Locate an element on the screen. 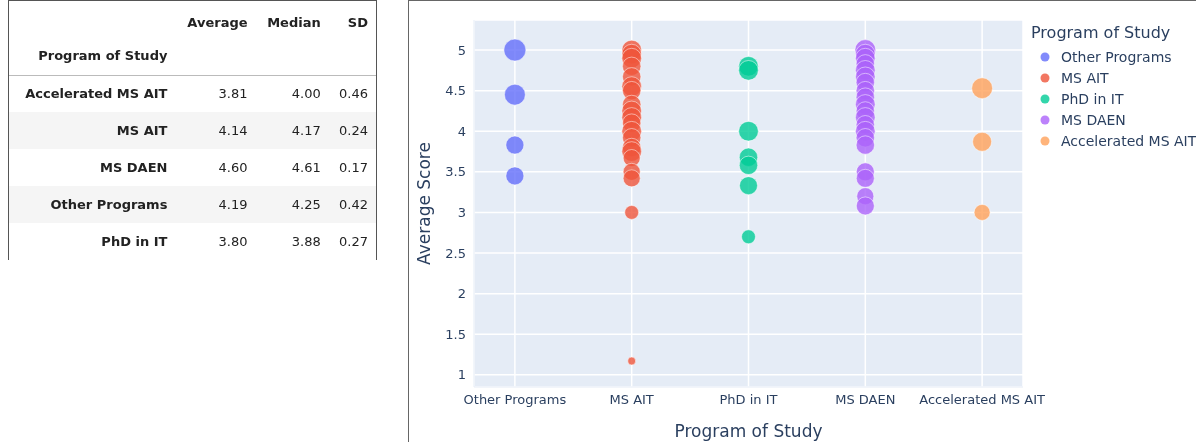 The width and height of the screenshot is (1196, 442). category-label: PhD in IT is located at coordinates (134, 241).